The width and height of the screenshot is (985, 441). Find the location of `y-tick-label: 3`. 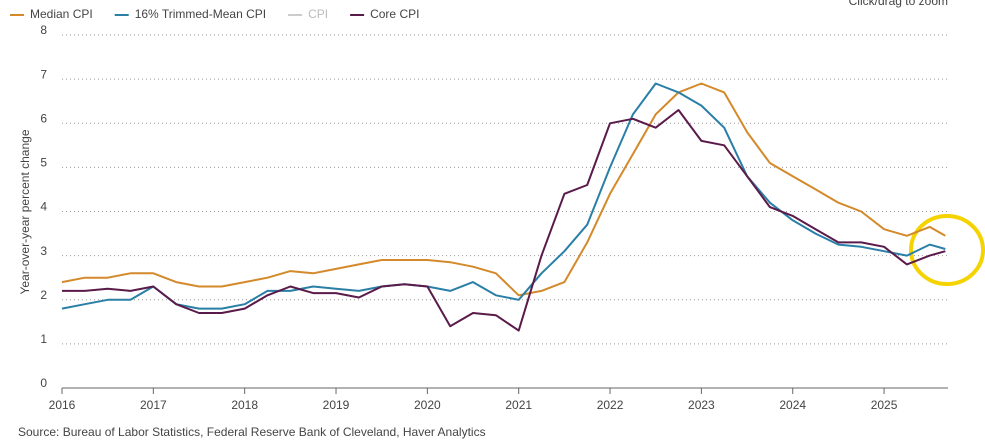

y-tick-label: 3 is located at coordinates (43, 251).